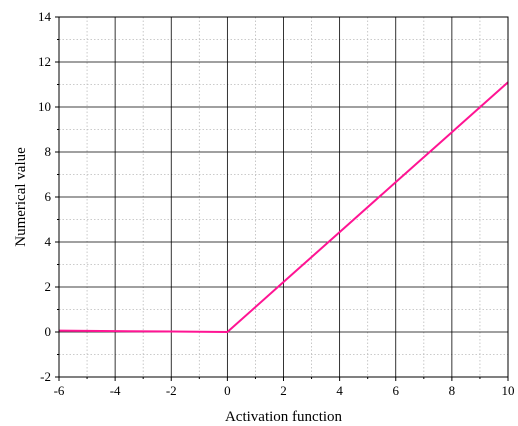 Image resolution: width=518 pixels, height=426 pixels. I want to click on y-tick-label: 14, so click(45, 16).